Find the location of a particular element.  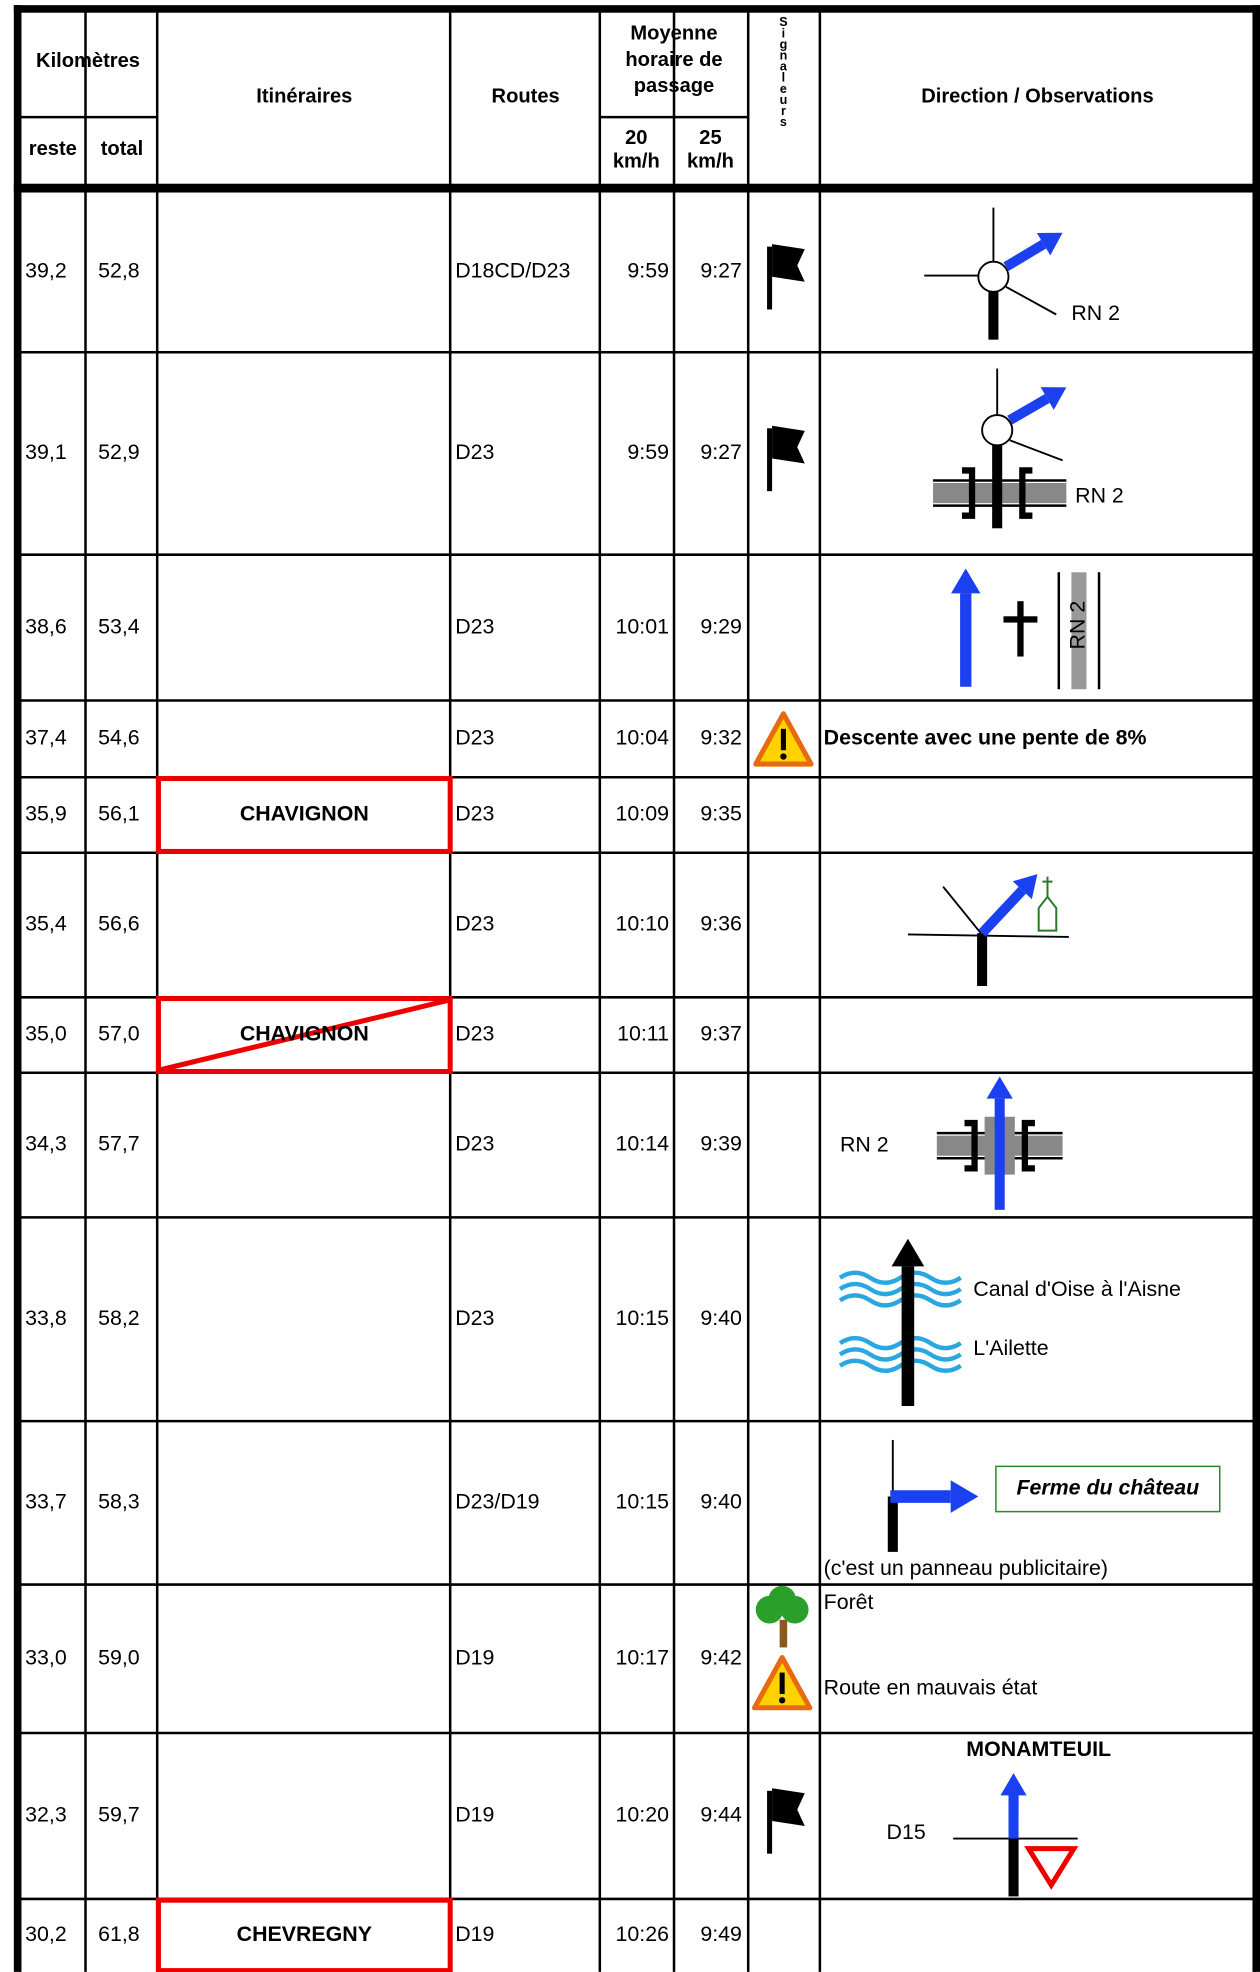

note: D15 is located at coordinates (906, 1832).